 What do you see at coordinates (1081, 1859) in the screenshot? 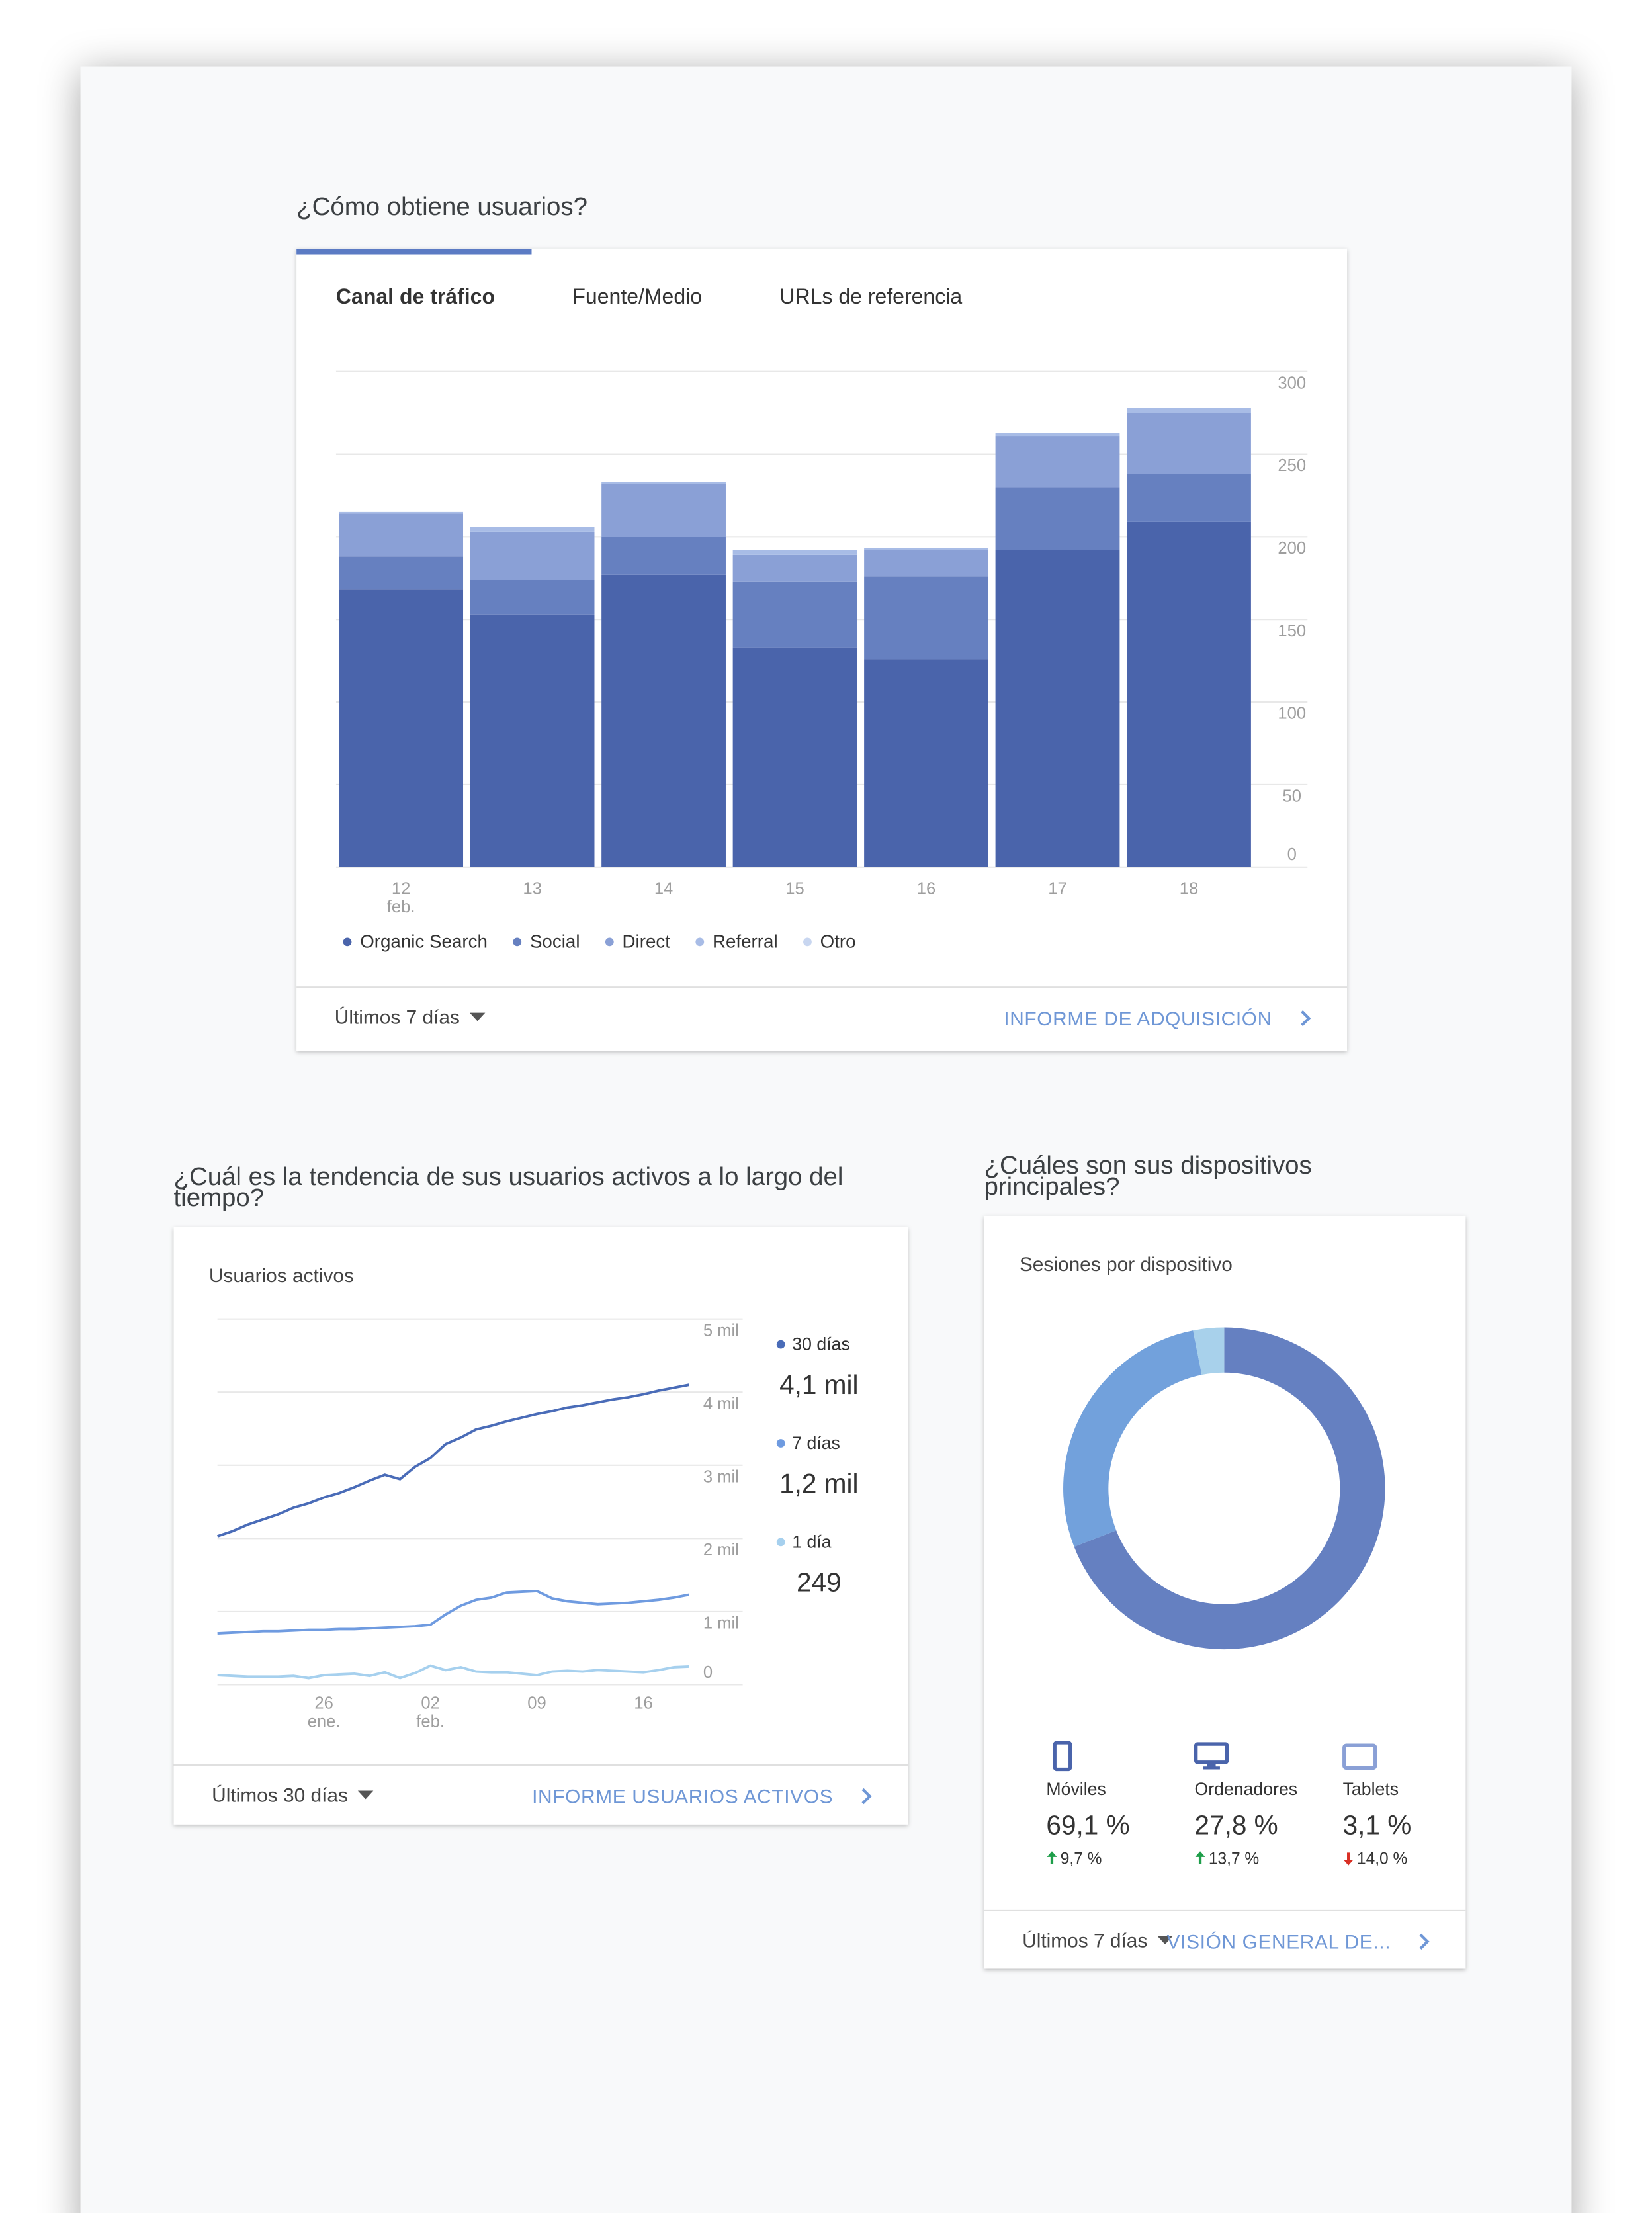
I see `change-label: 9,7 %` at bounding box center [1081, 1859].